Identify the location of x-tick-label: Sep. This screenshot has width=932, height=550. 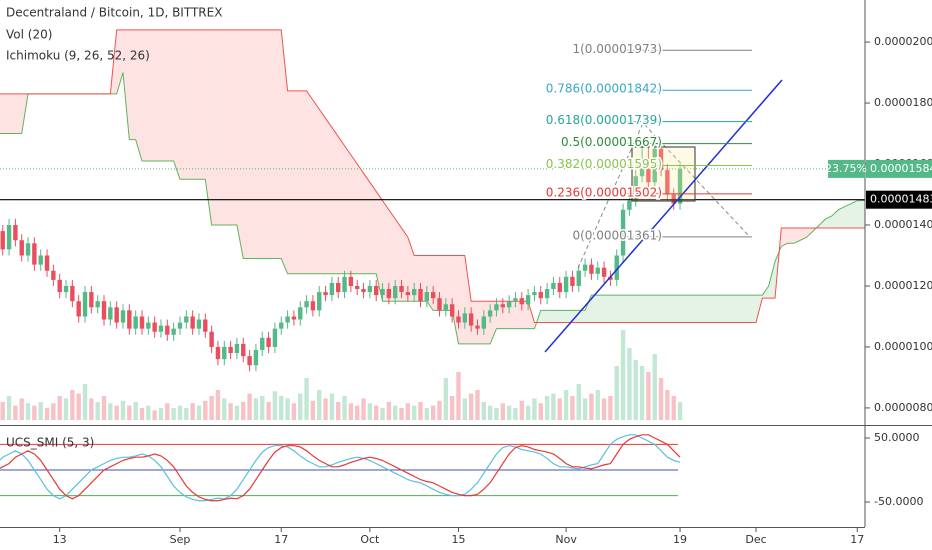
(180, 539).